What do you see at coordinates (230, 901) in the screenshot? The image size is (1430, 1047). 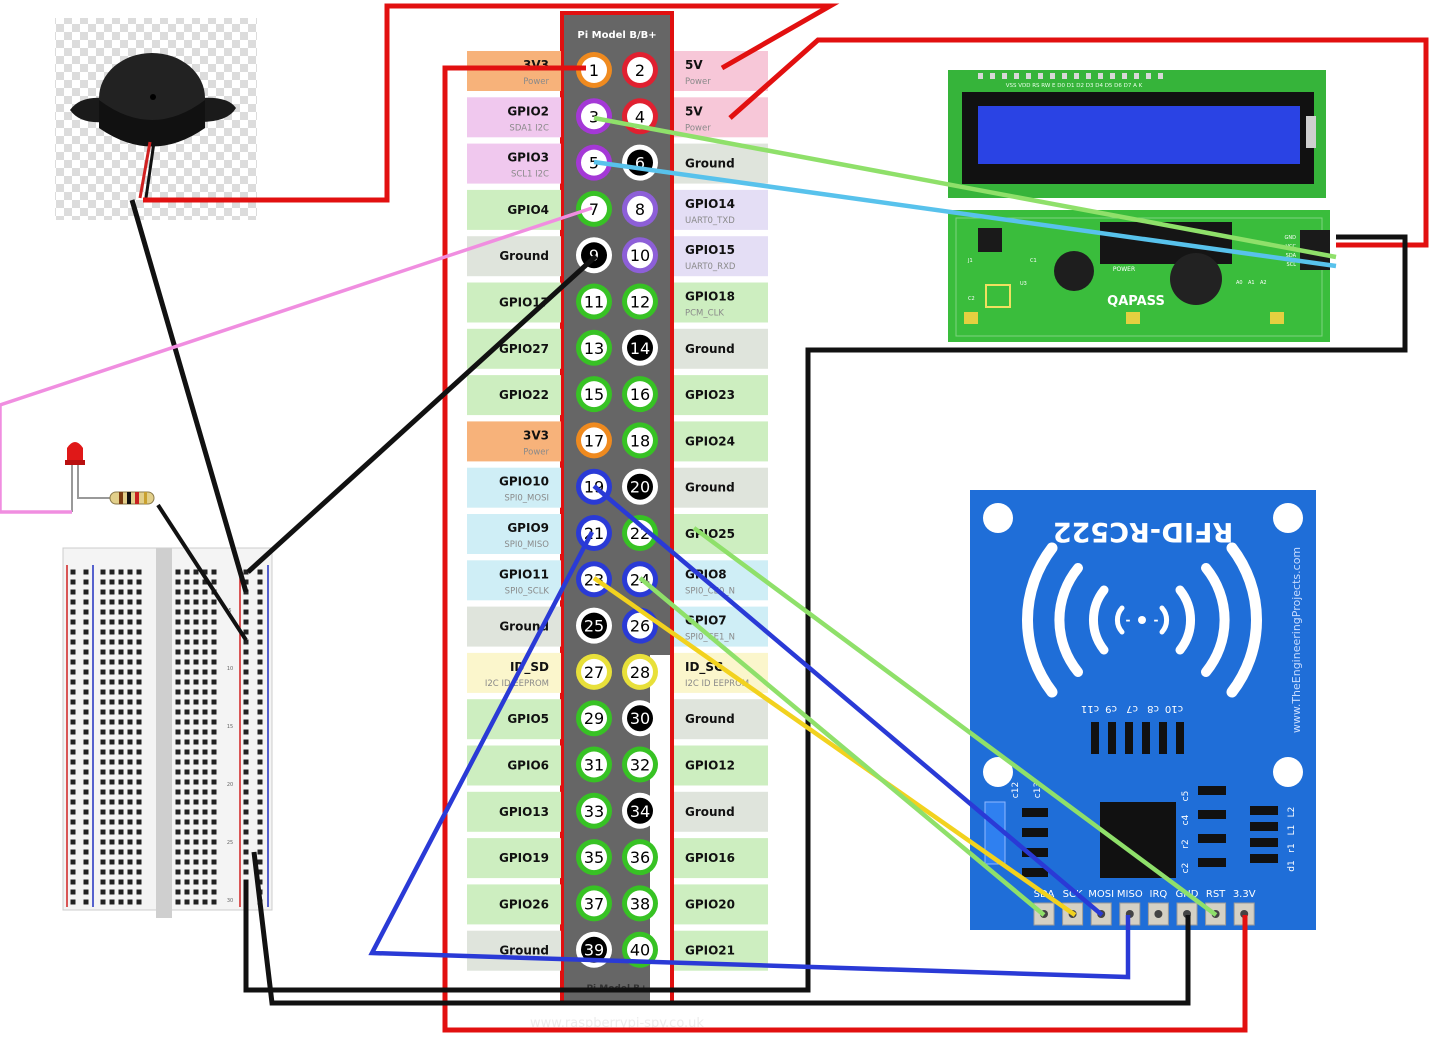 I see `bb-row-mark: 30` at bounding box center [230, 901].